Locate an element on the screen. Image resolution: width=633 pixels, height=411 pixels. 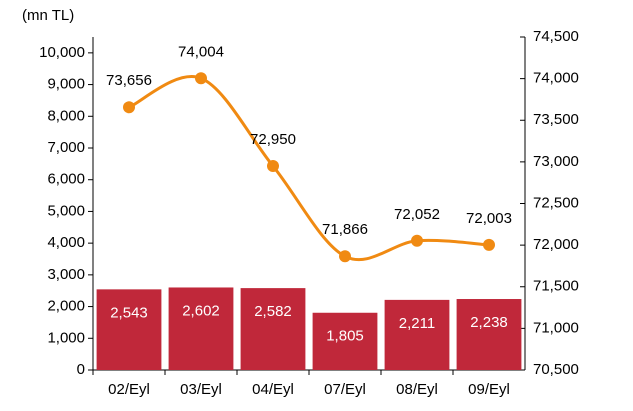
y-tick-label: 1,000 is located at coordinates (66, 337).